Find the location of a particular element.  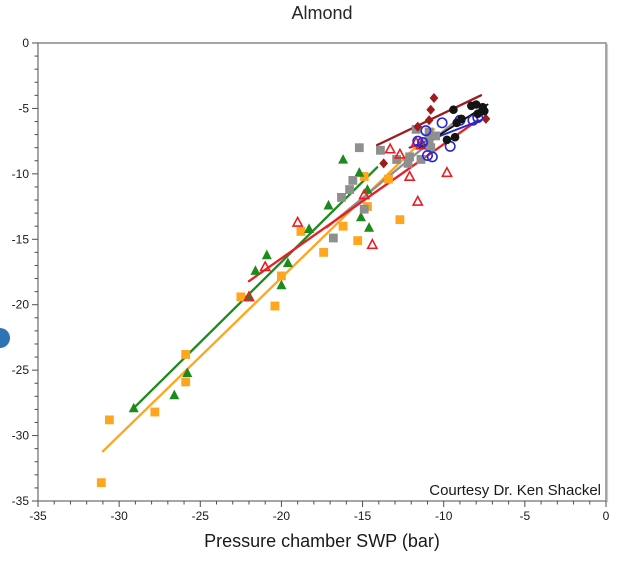

x-tick-label: -15 is located at coordinates (363, 516).